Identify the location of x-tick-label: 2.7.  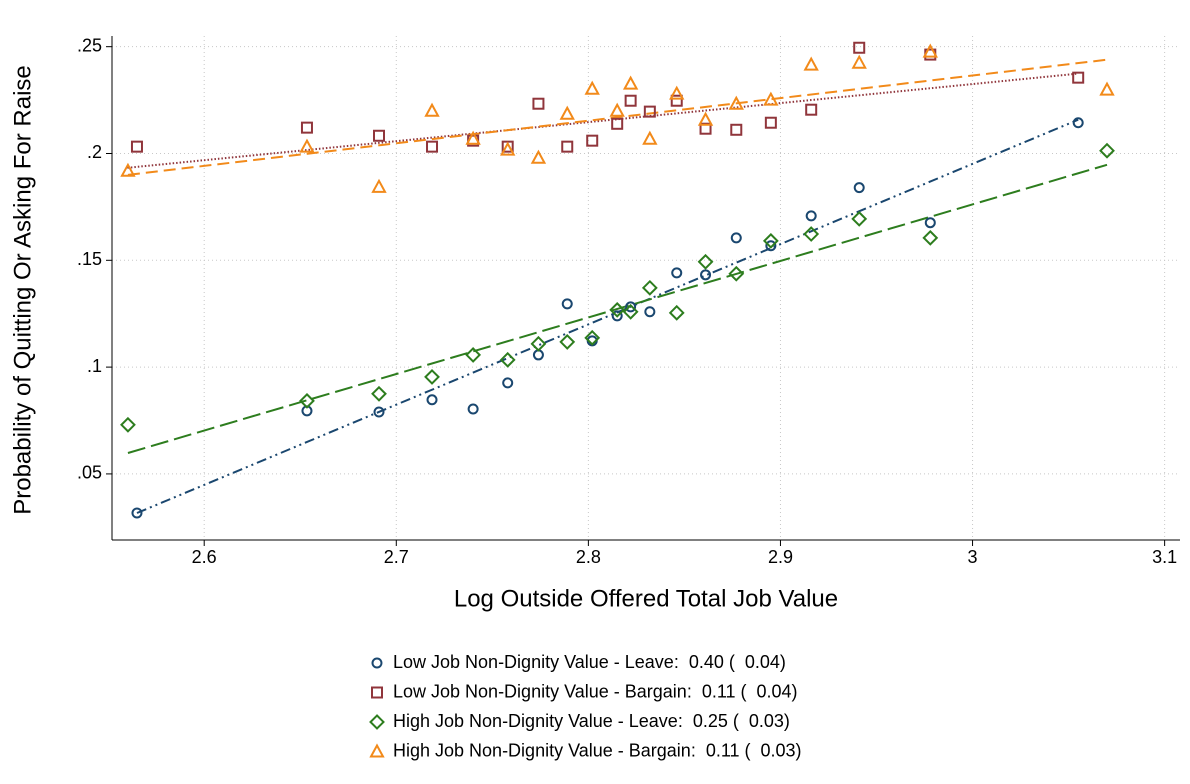
(396, 557).